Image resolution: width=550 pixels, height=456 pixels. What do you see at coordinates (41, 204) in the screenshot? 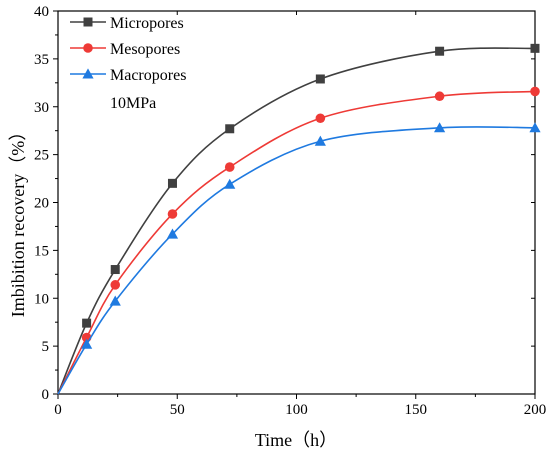
I see `y-tick-label: 20` at bounding box center [41, 204].